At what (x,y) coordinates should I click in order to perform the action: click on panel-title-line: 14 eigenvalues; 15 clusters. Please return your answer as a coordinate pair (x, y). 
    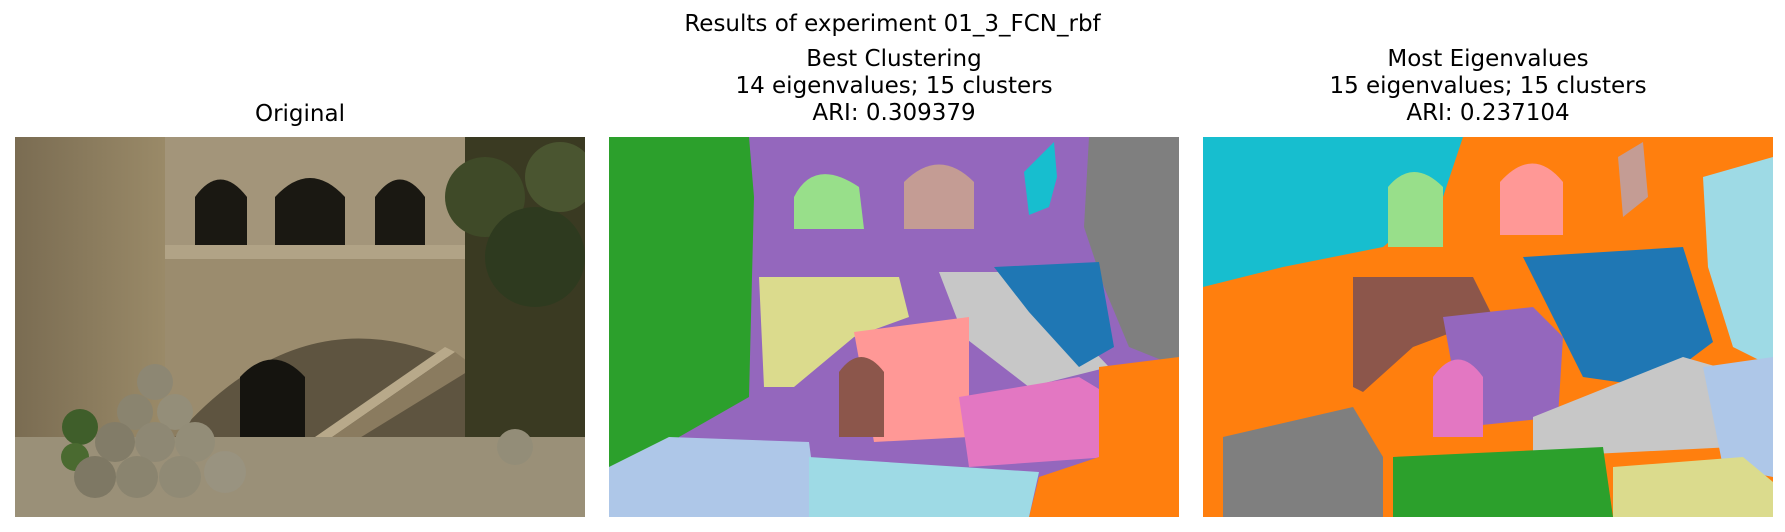
    Looking at the image, I should click on (894, 86).